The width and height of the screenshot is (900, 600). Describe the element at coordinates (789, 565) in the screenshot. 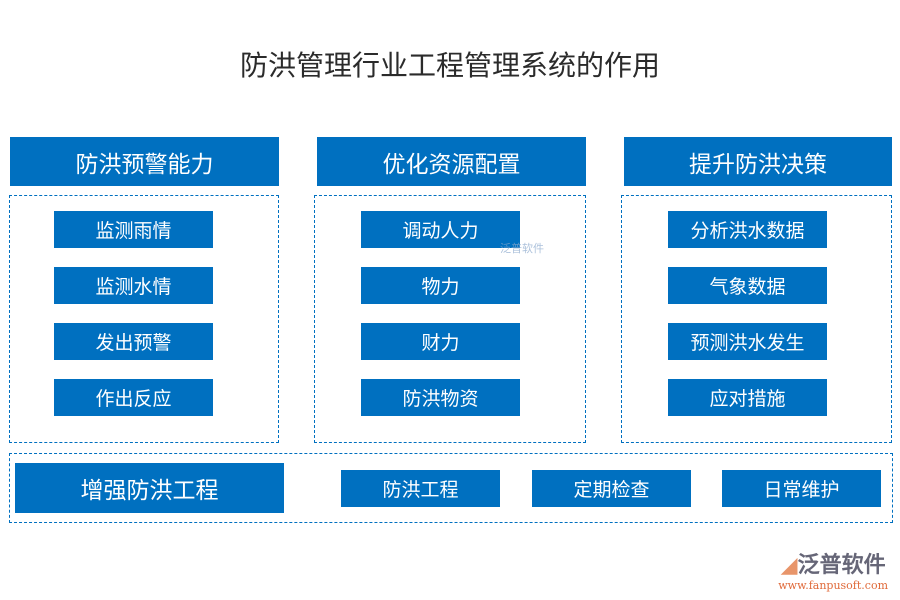

I see `logo-icon: ◢` at that location.